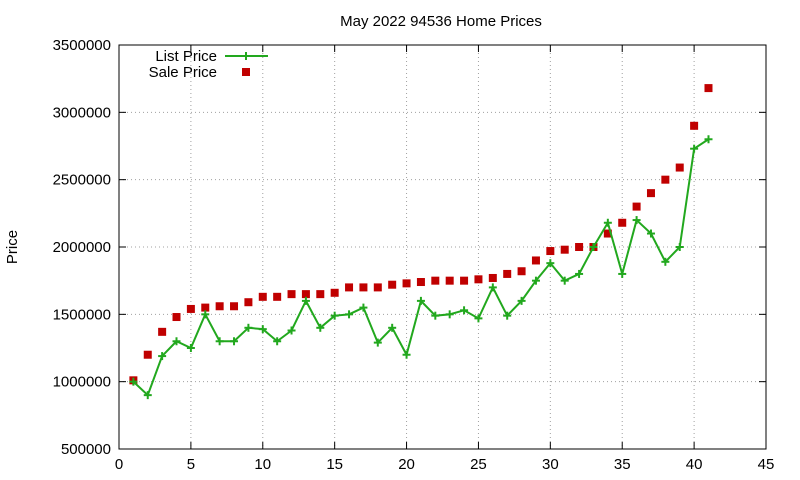 This screenshot has height=480, width=800. I want to click on y-tick-label: 1000000, so click(82, 382).